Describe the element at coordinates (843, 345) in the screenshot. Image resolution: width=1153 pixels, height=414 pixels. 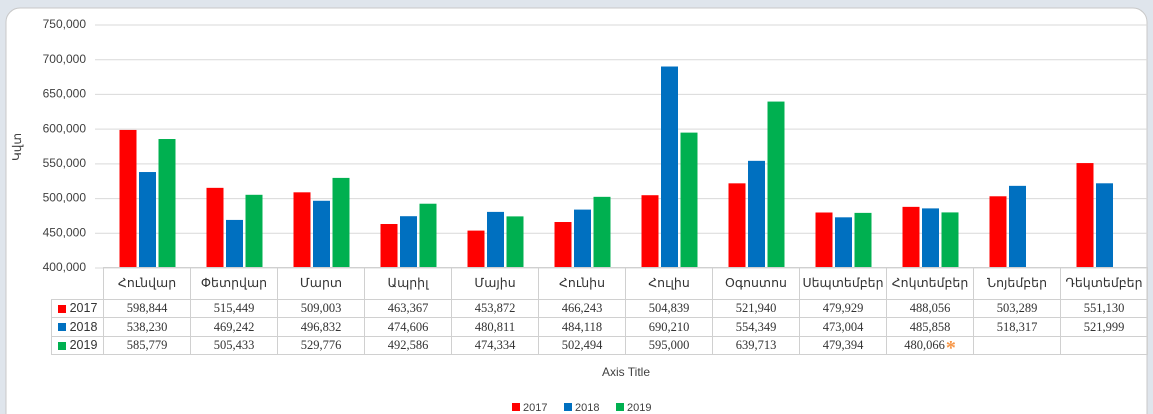
I see `table-cell: 479,394` at that location.